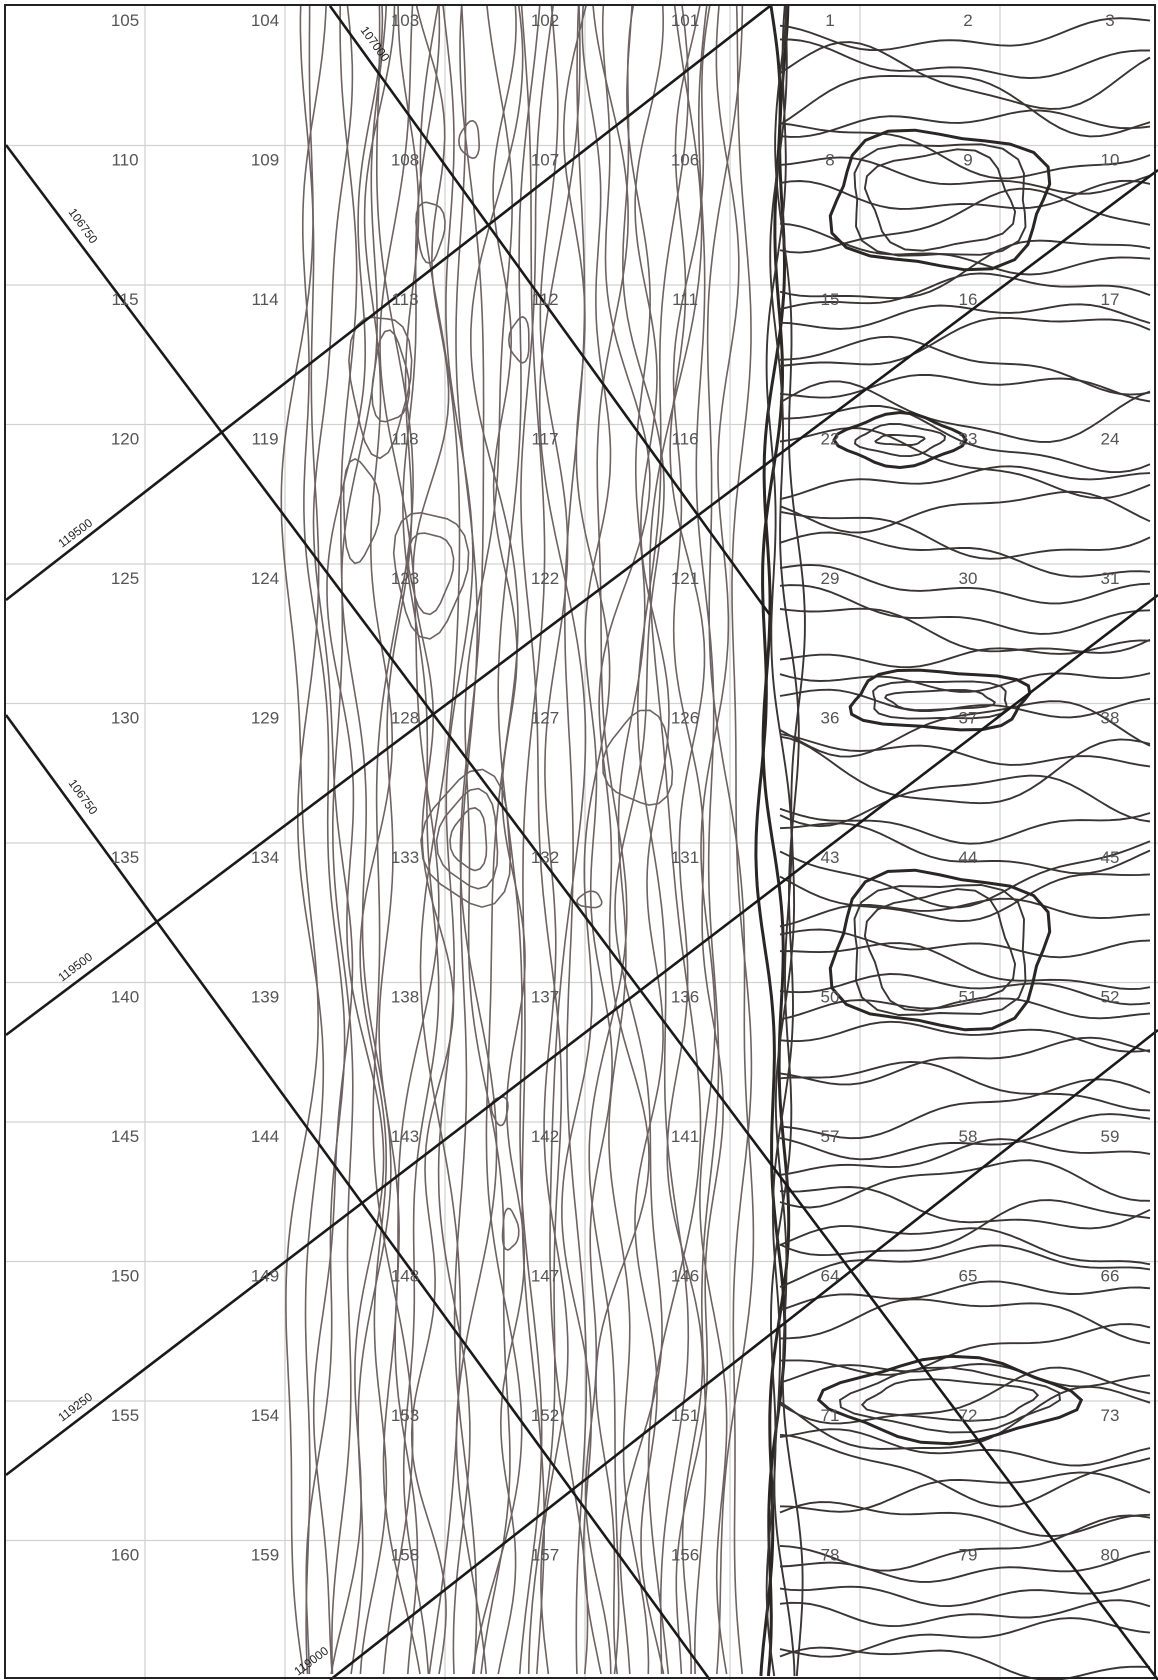 The width and height of the screenshot is (1158, 1680). Describe the element at coordinates (405, 718) in the screenshot. I see `grid-cell-label: 128` at that location.